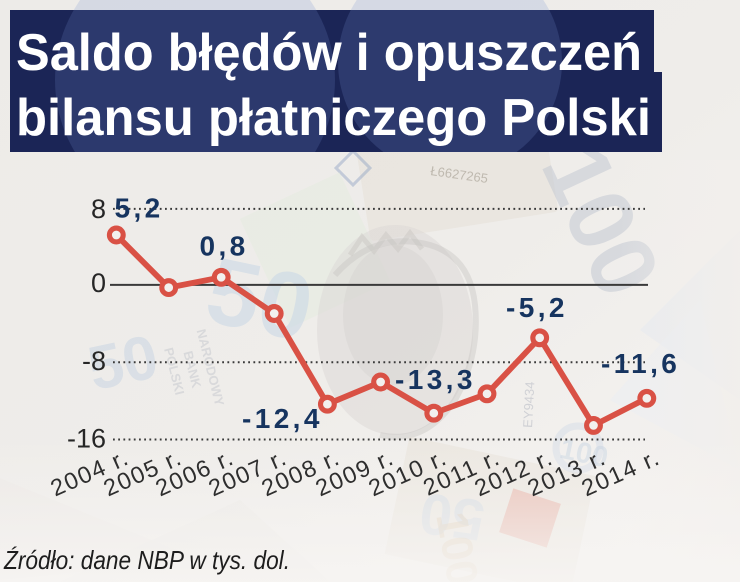 This screenshot has height=582, width=740. What do you see at coordinates (640, 363) in the screenshot?
I see `svg-text: -11,6` at bounding box center [640, 363].